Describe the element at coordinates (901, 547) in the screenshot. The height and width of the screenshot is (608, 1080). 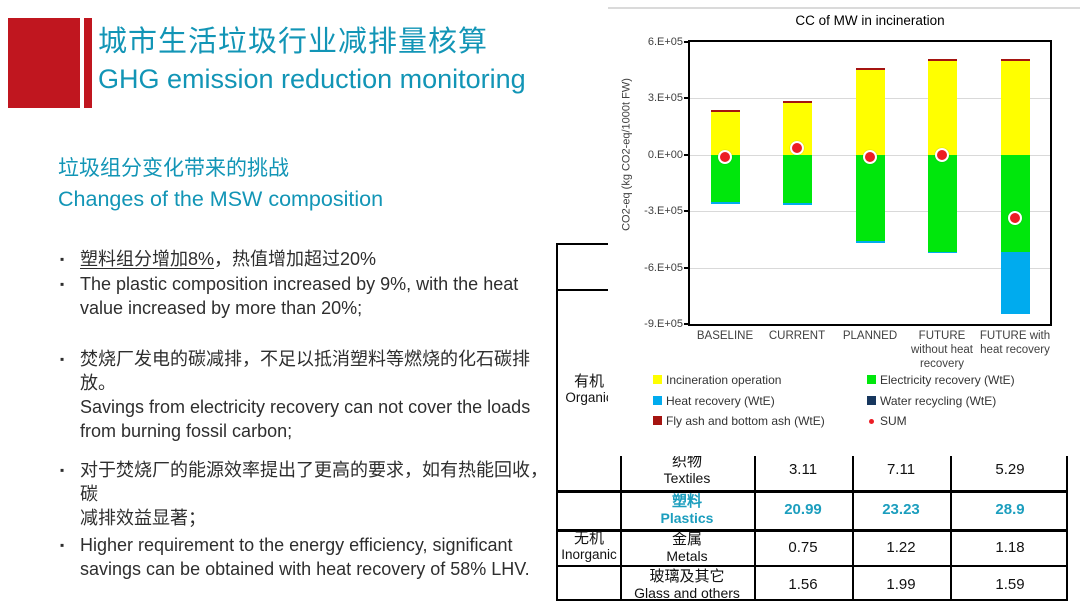
I see `metals-value-2: 1.22` at that location.